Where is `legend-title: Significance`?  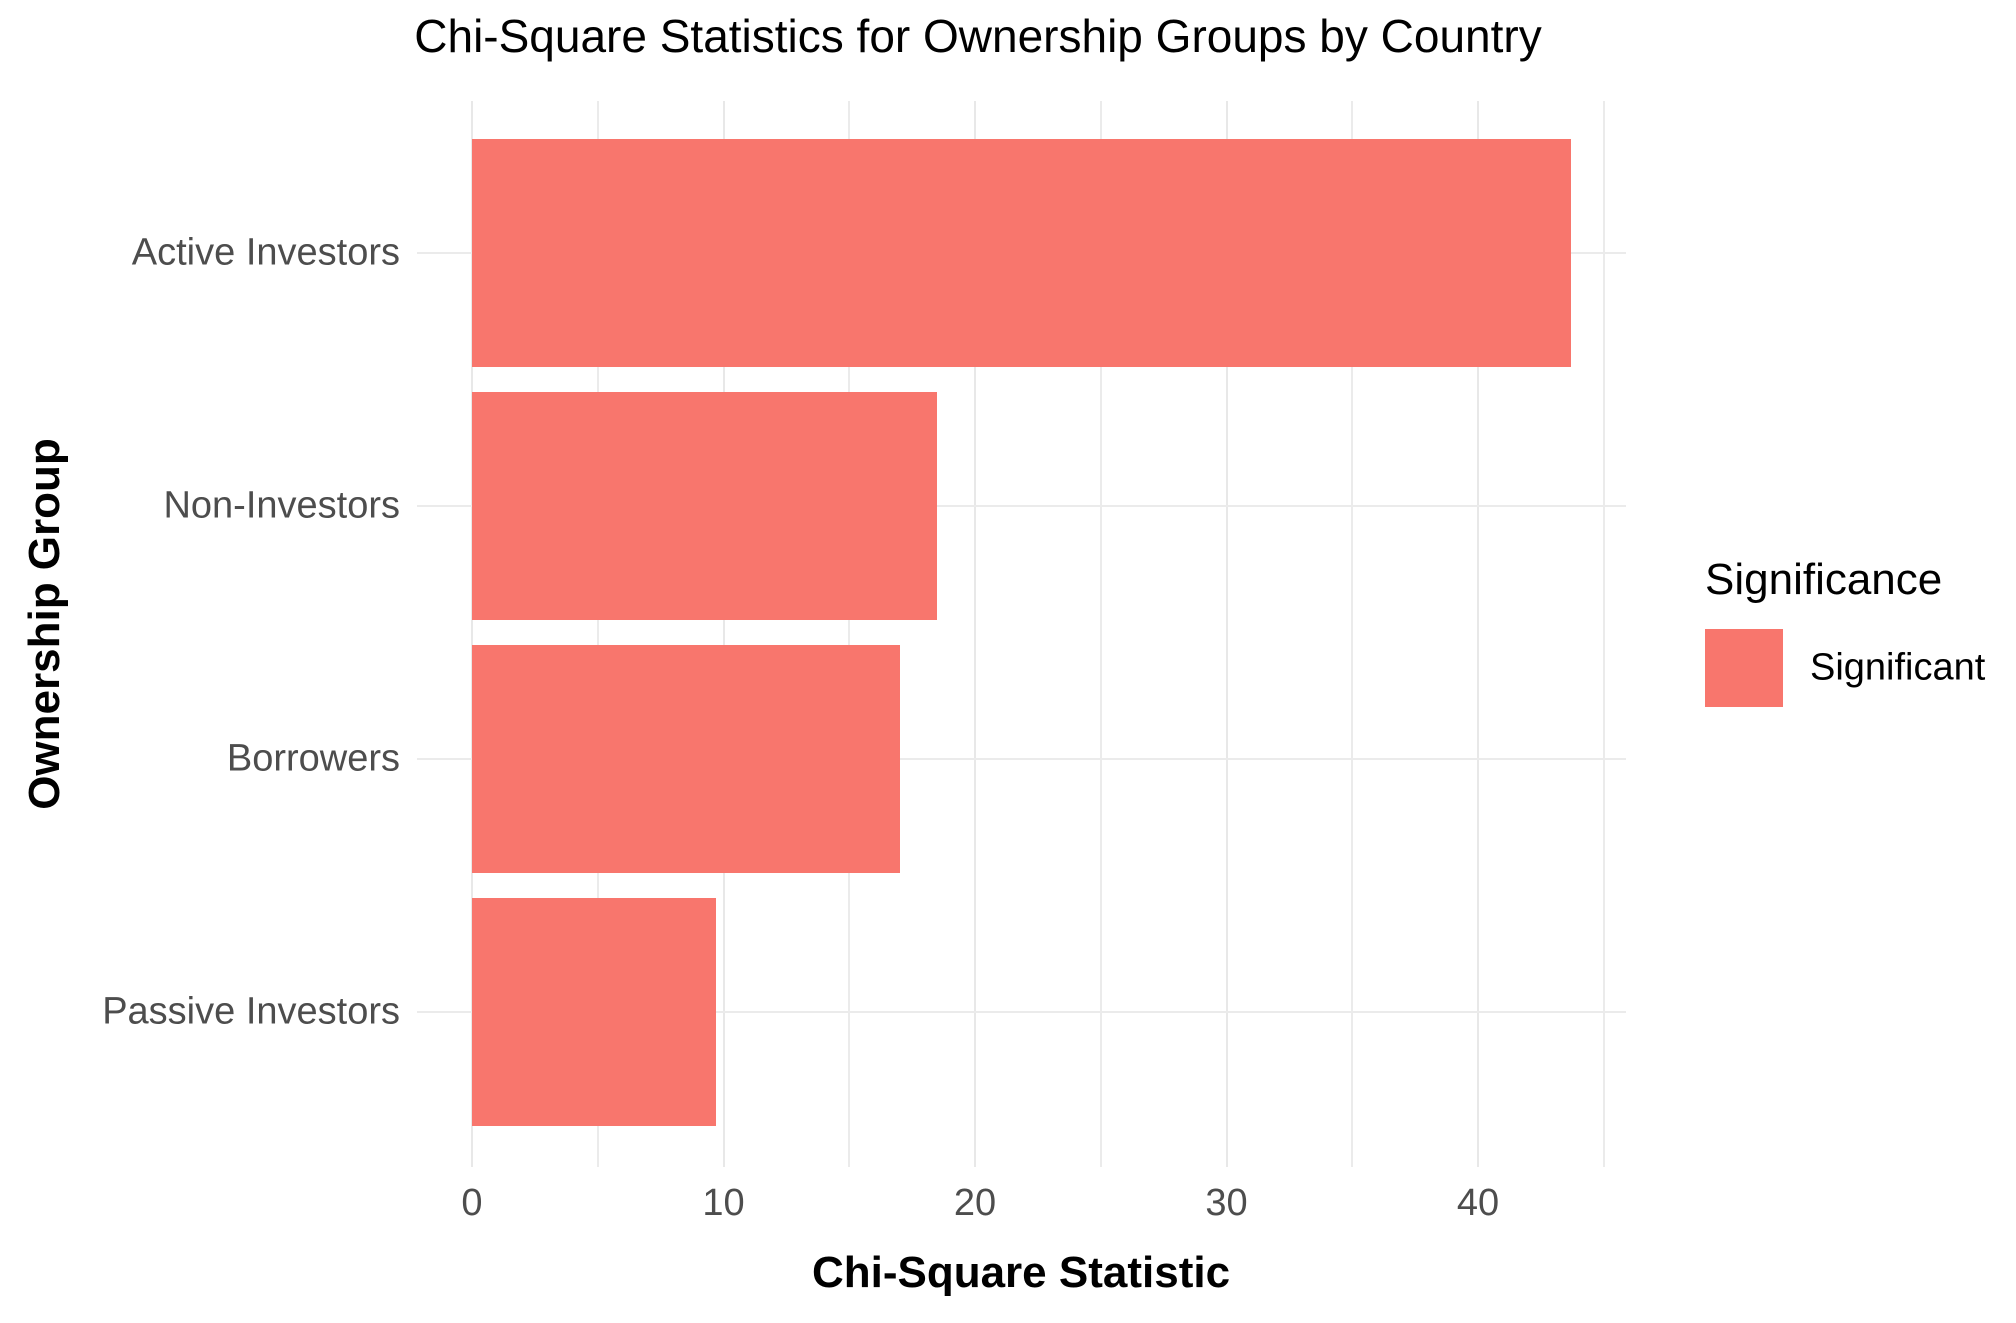 legend-title: Significance is located at coordinates (1824, 579).